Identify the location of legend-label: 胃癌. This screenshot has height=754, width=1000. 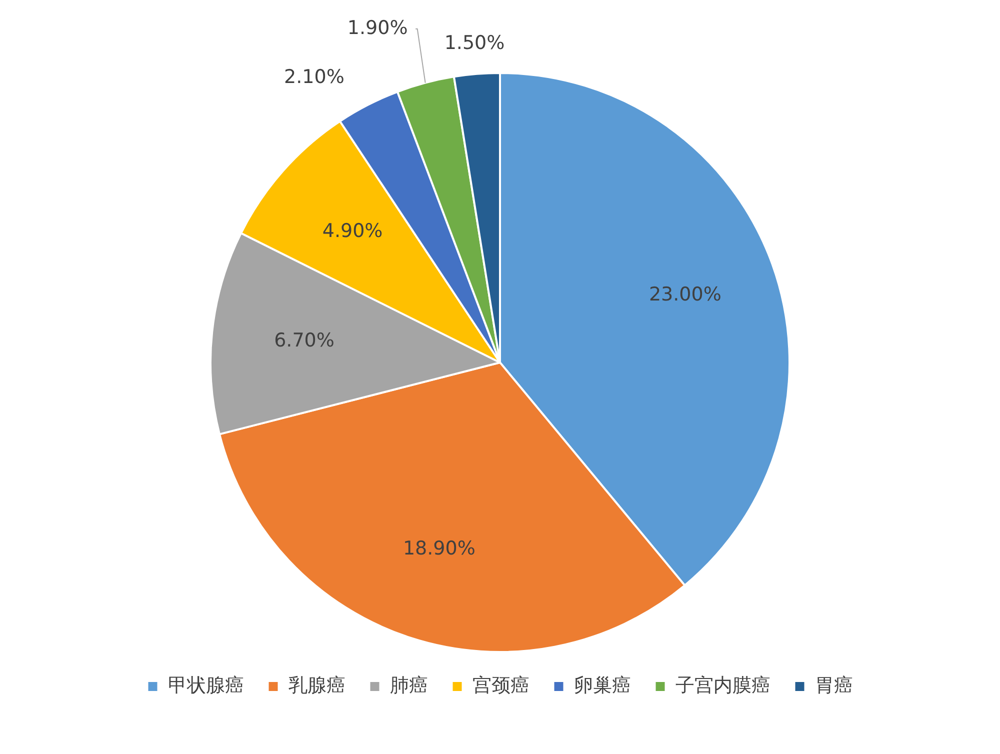
(833, 685).